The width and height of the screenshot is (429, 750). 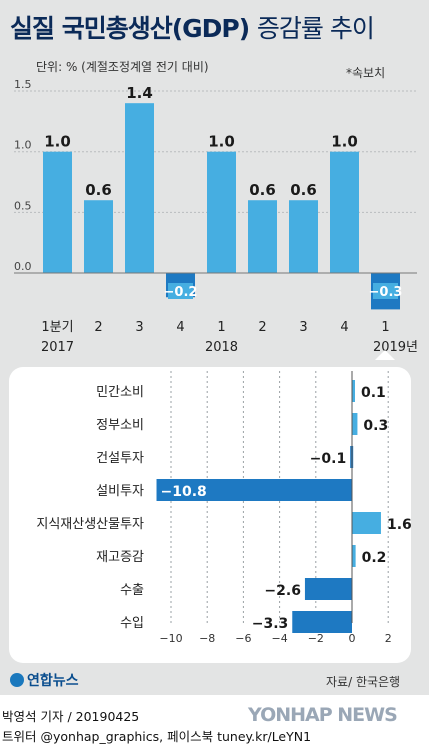 I want to click on x-tick-label: −8, so click(x=207, y=638).